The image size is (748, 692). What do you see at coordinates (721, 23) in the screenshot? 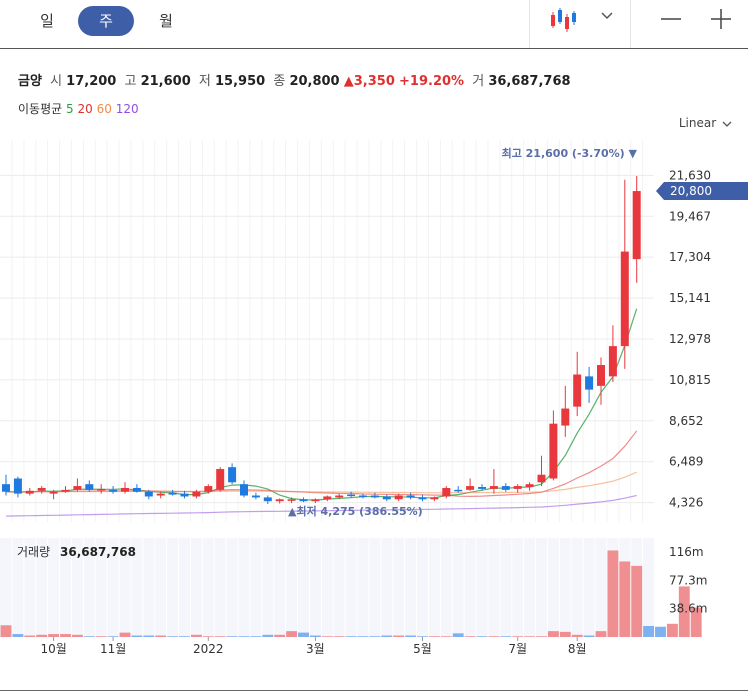
I see `plus-icon` at bounding box center [721, 23].